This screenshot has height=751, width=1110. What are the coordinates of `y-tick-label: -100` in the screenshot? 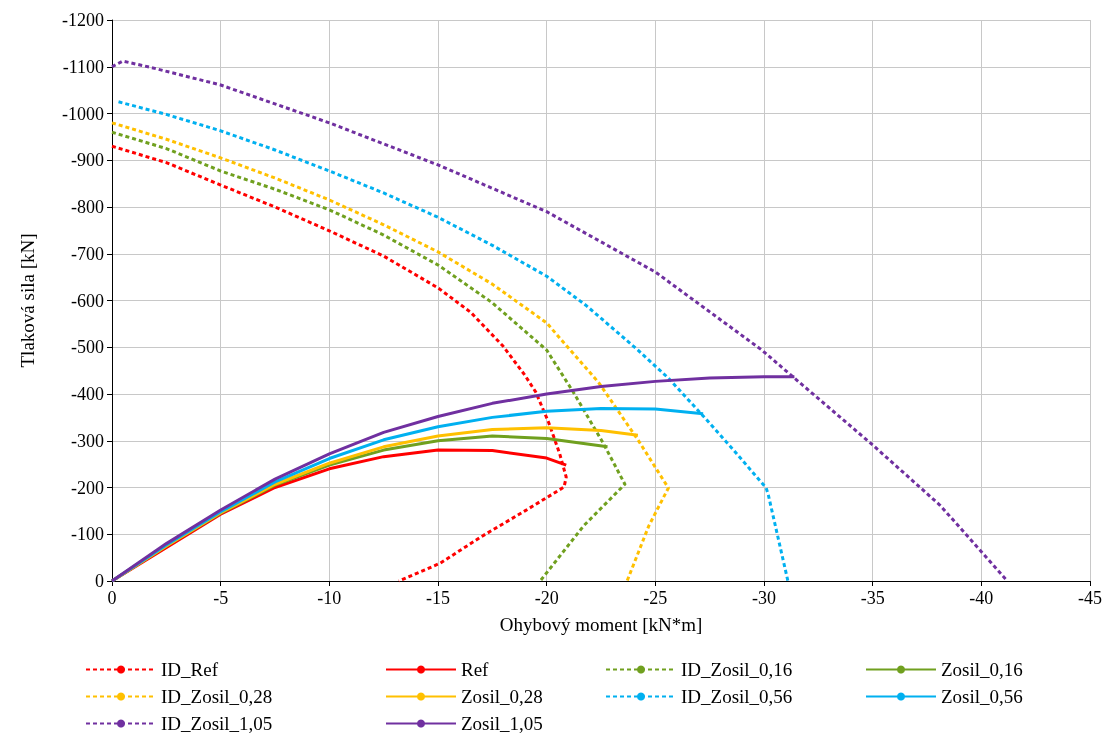 It's located at (87, 534).